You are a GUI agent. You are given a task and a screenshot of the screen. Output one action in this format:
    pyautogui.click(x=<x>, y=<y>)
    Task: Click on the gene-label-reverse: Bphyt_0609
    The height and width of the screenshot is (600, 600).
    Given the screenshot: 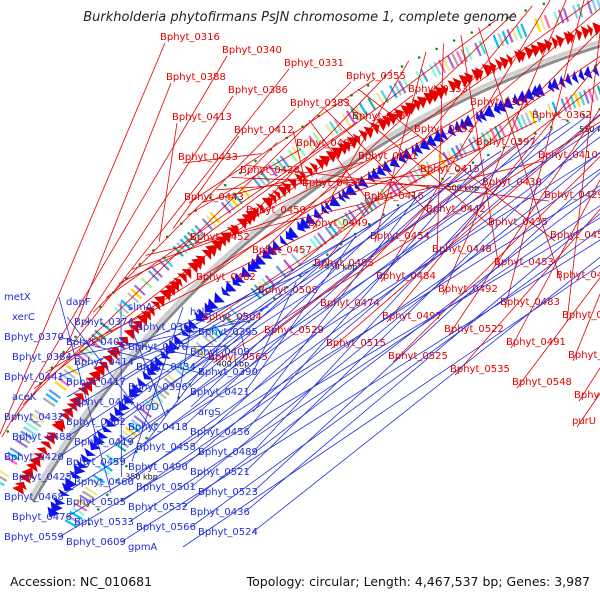 What is the action you would take?
    pyautogui.click(x=96, y=542)
    